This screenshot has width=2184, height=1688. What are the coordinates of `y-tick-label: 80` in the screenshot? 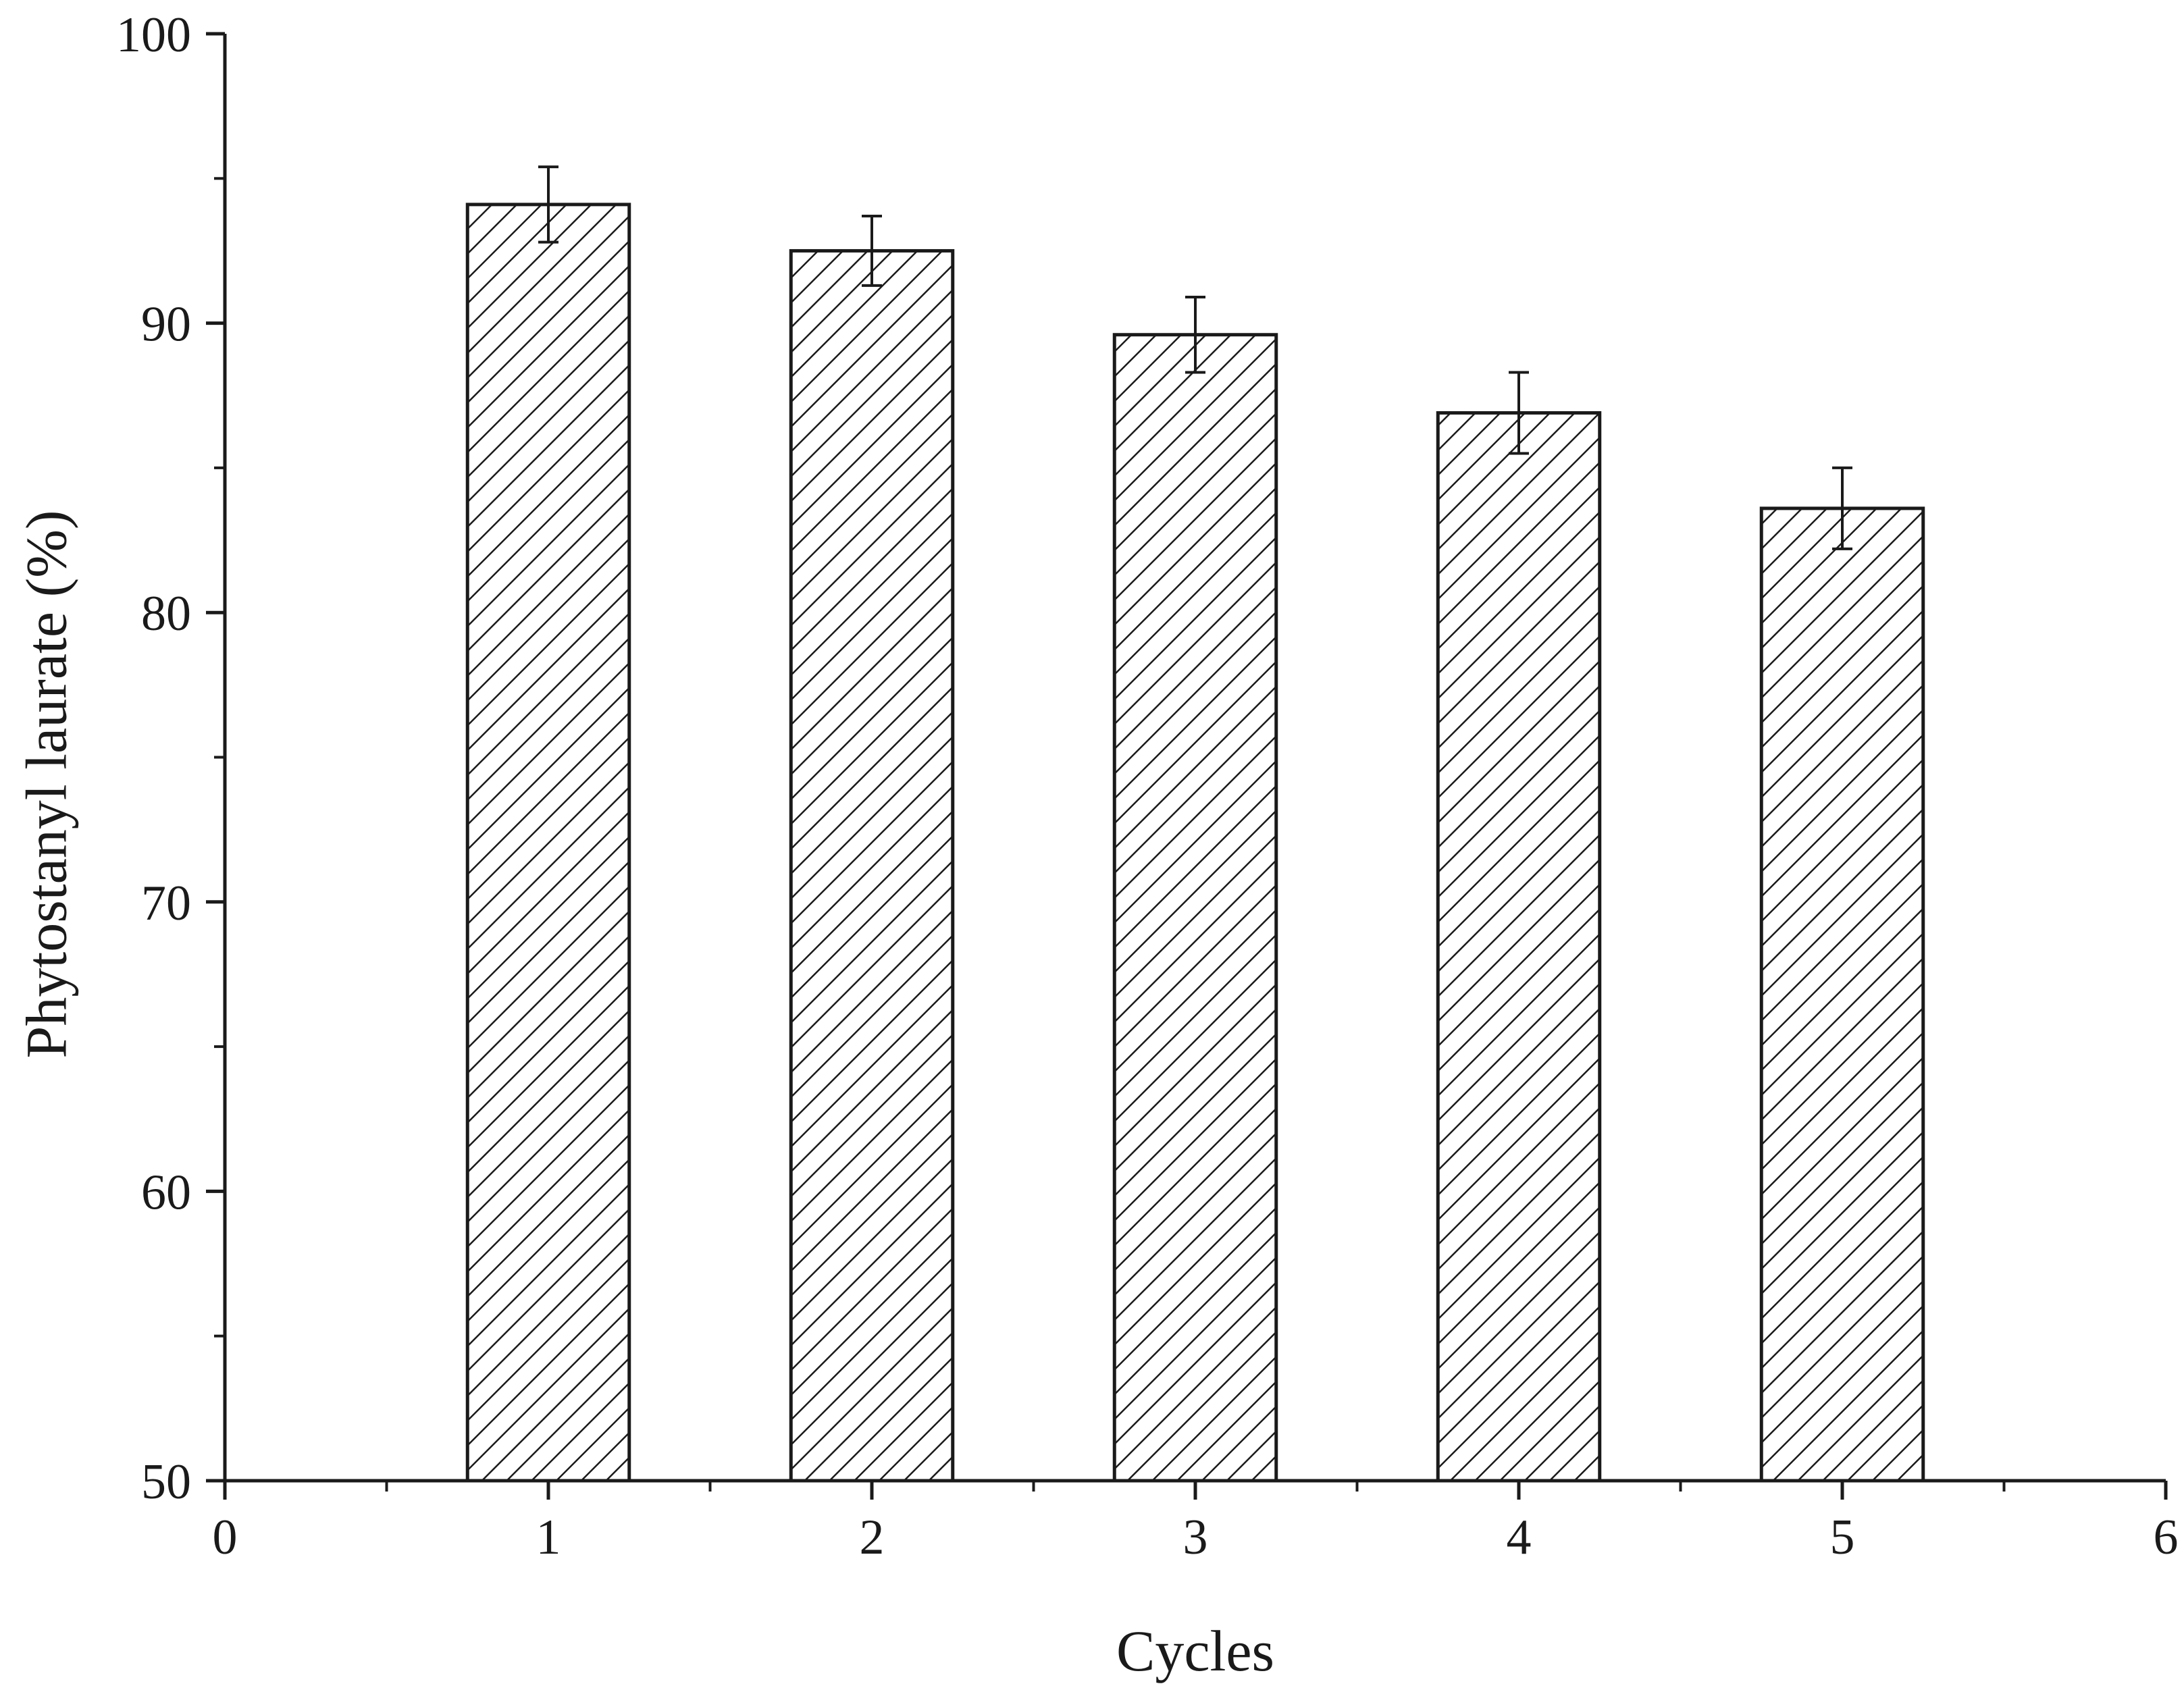 It's located at (166, 613).